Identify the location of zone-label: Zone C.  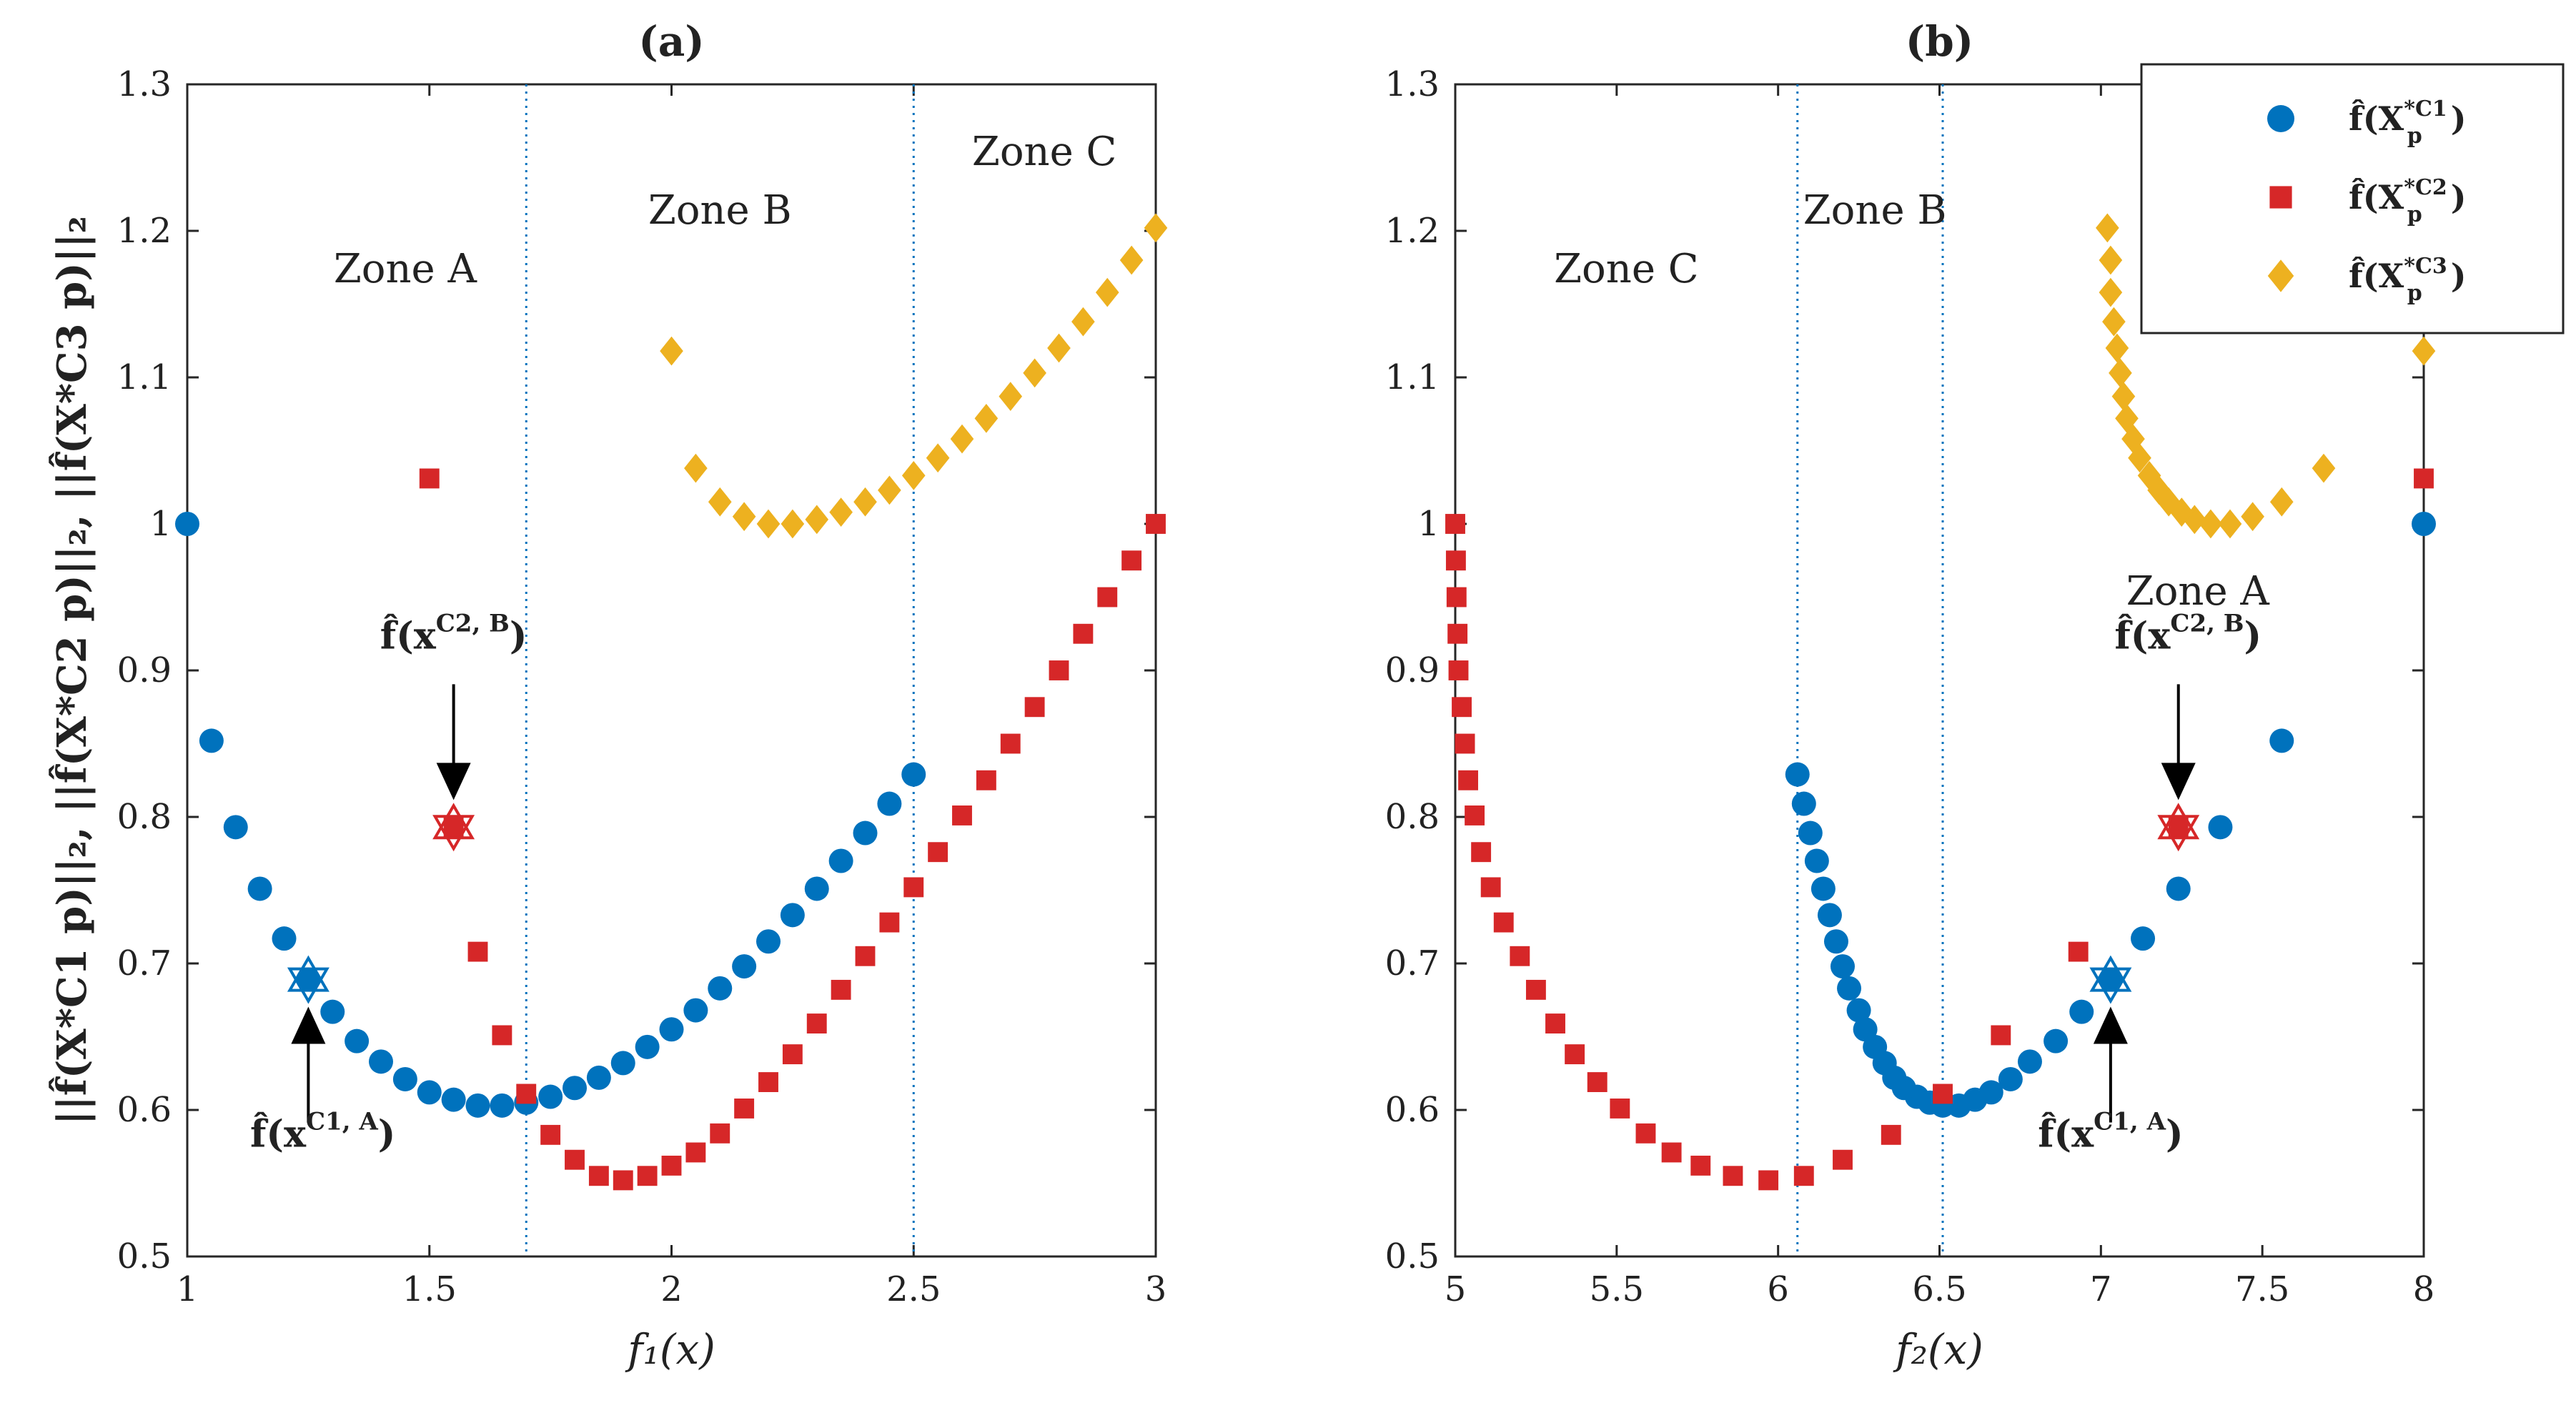
(1626, 269).